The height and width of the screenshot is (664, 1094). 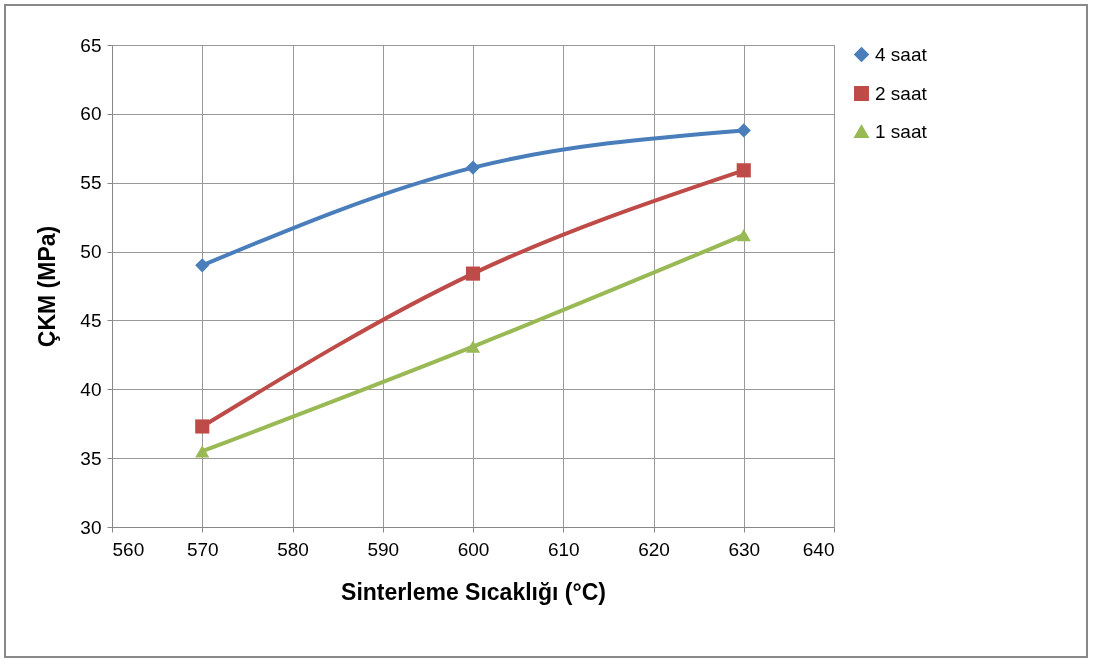 What do you see at coordinates (901, 93) in the screenshot?
I see `legend-label: 2 saat` at bounding box center [901, 93].